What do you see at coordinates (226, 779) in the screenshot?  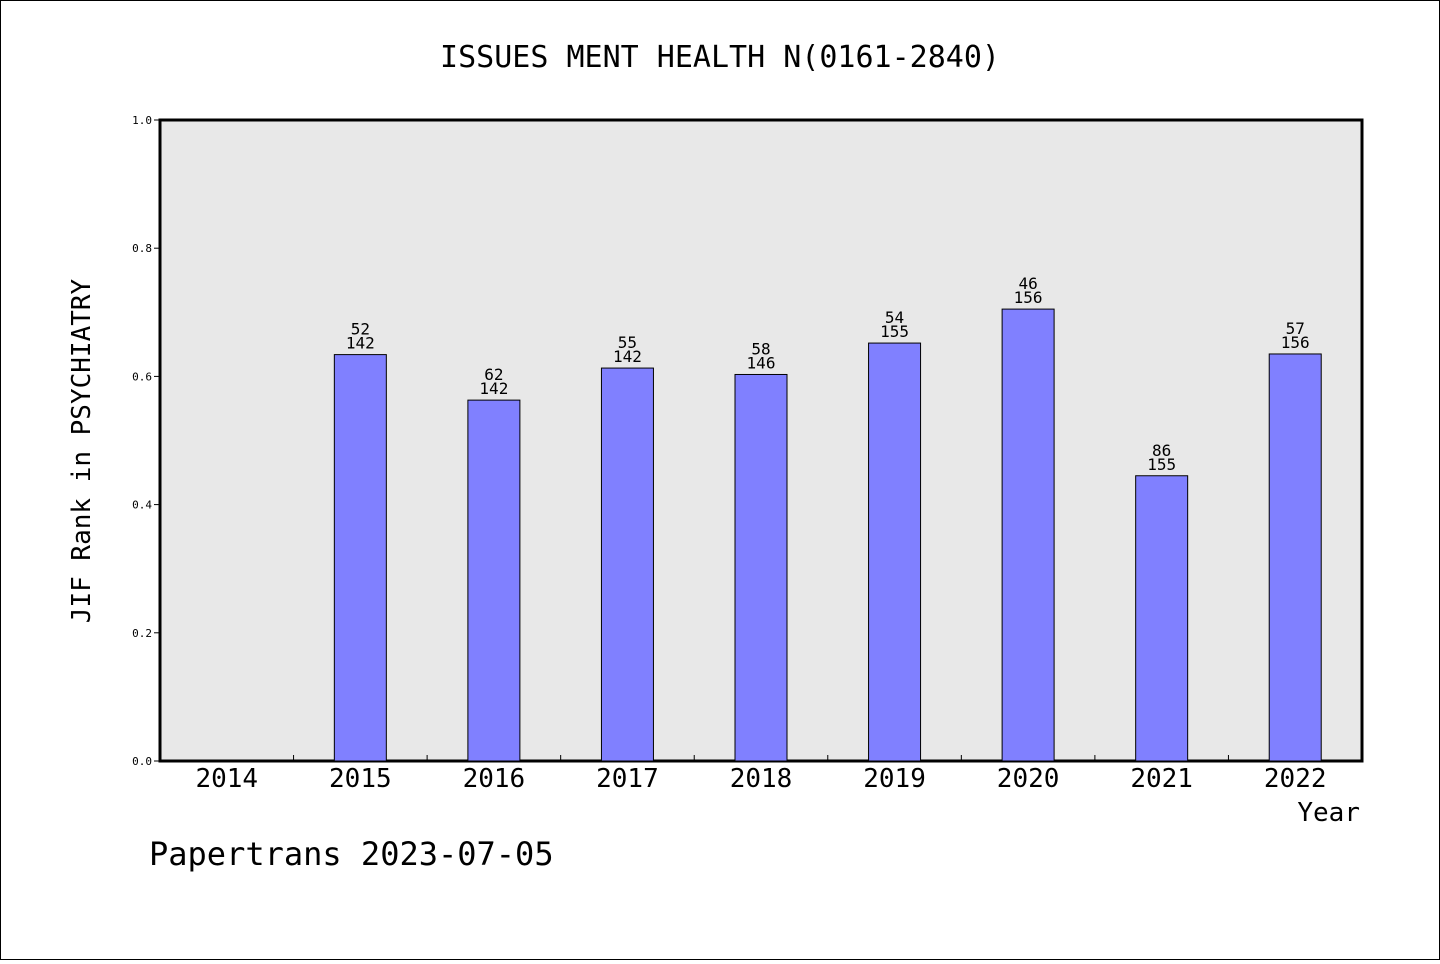 I see `x-tick-label: 2014` at bounding box center [226, 779].